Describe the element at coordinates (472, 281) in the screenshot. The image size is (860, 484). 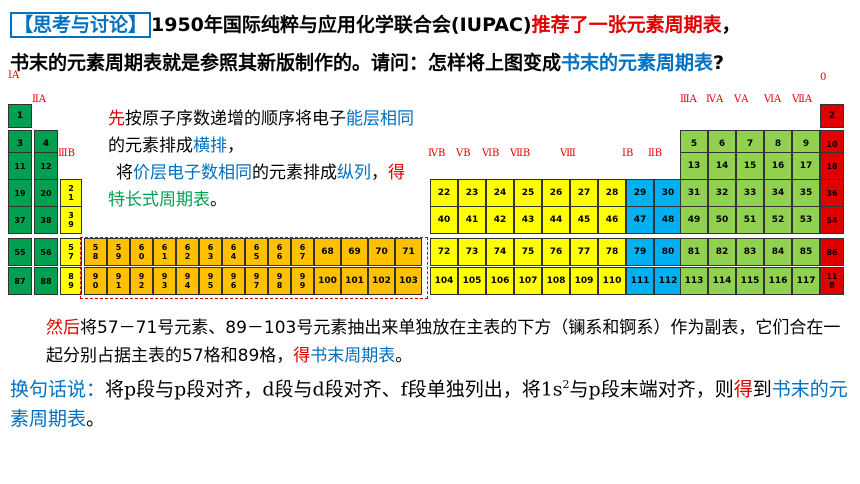
I see `element-cell: 105` at that location.